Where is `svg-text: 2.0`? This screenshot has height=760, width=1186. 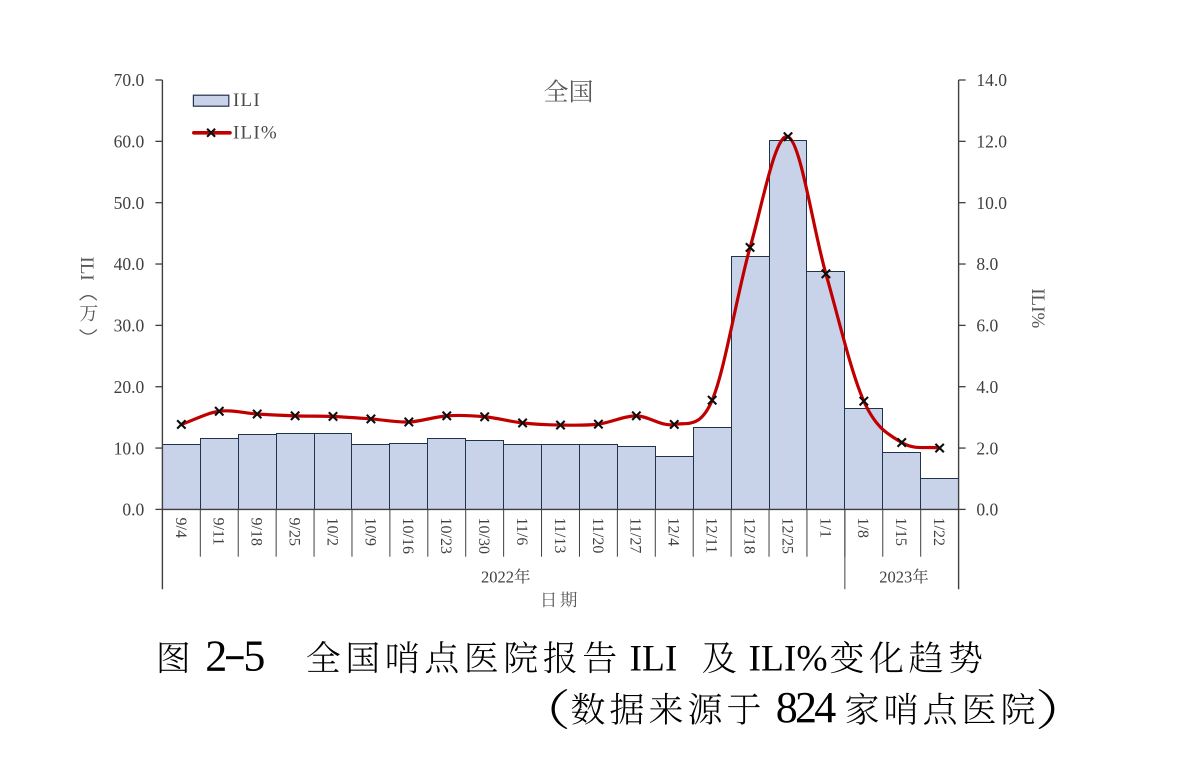 svg-text: 2.0 is located at coordinates (987, 448).